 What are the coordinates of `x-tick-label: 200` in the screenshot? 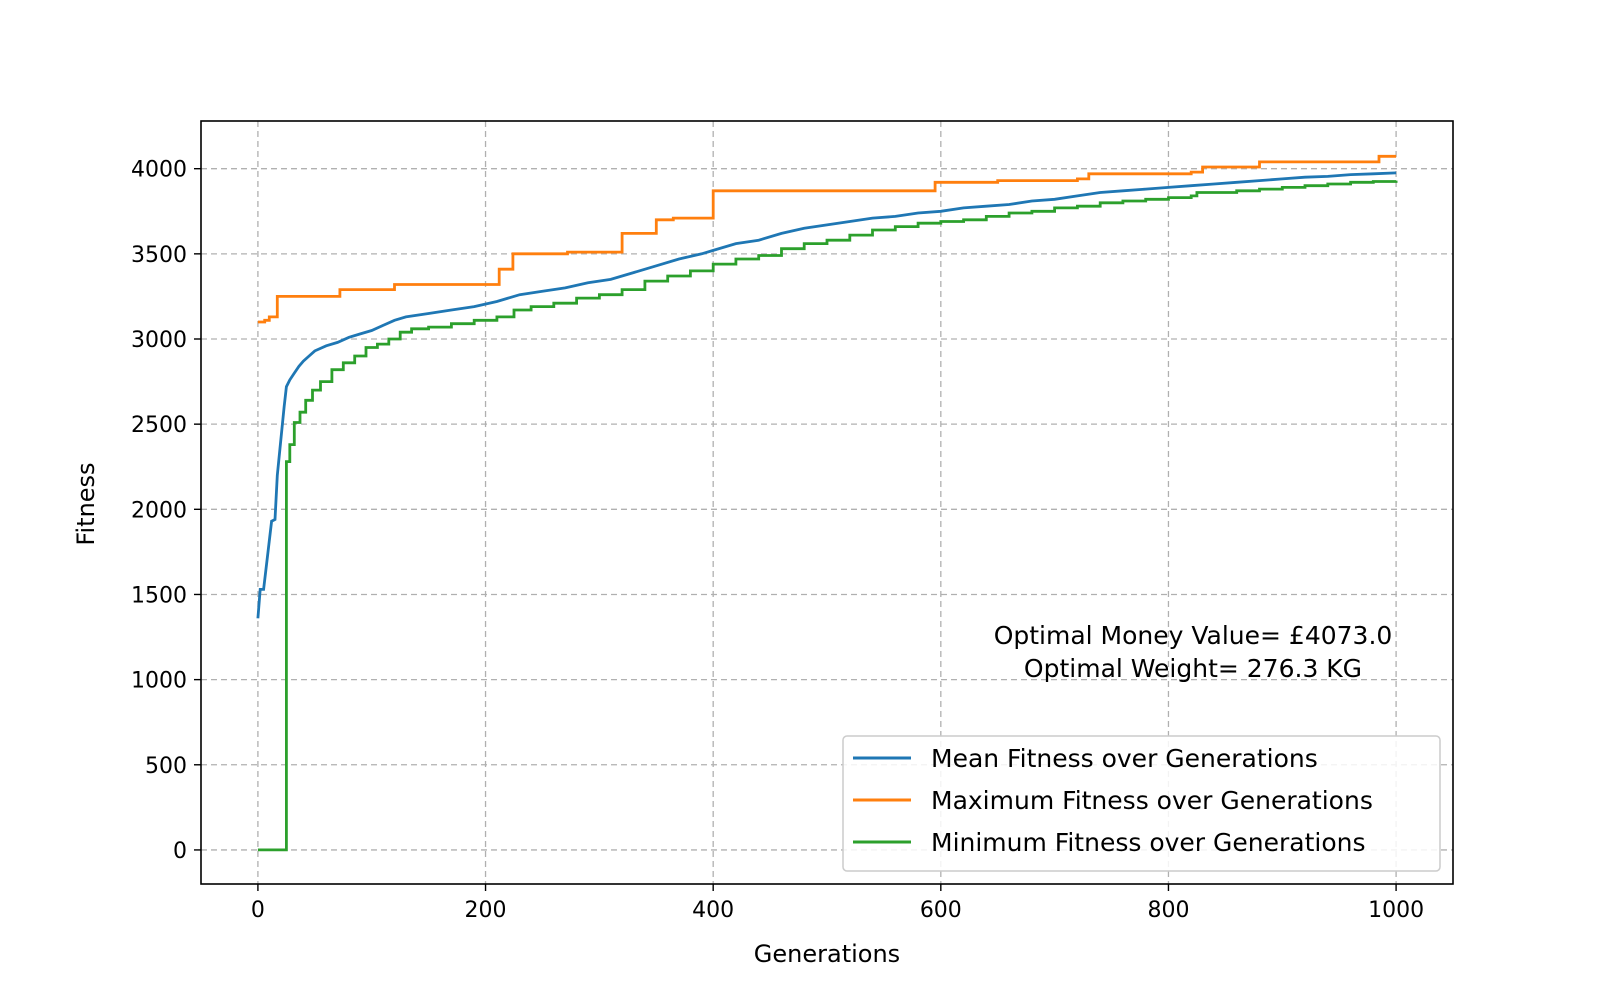 It's located at (486, 910).